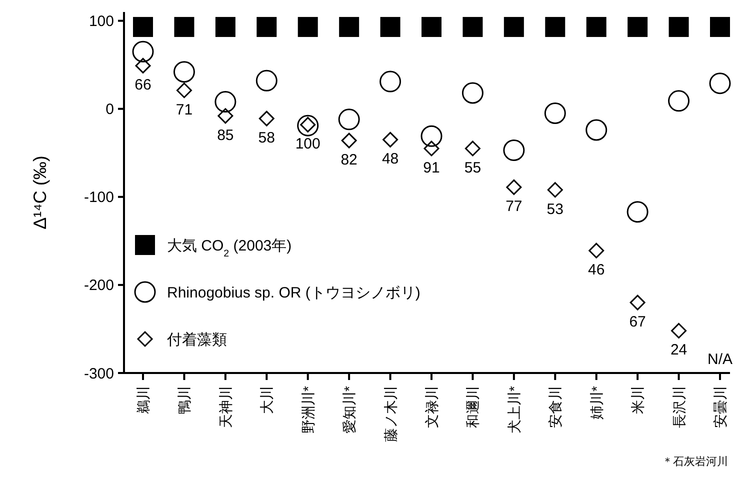 The height and width of the screenshot is (479, 736). I want to click on legend-label: 大気 CO$_{2}$ (2003年), so click(229, 248).